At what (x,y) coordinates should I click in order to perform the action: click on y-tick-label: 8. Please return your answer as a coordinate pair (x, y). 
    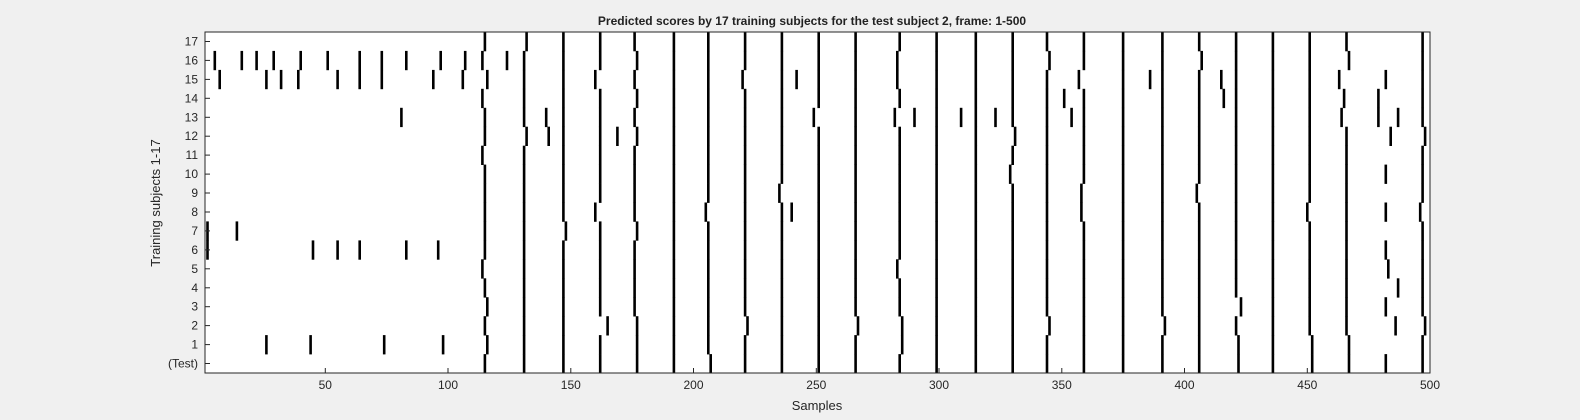
    Looking at the image, I should click on (194, 212).